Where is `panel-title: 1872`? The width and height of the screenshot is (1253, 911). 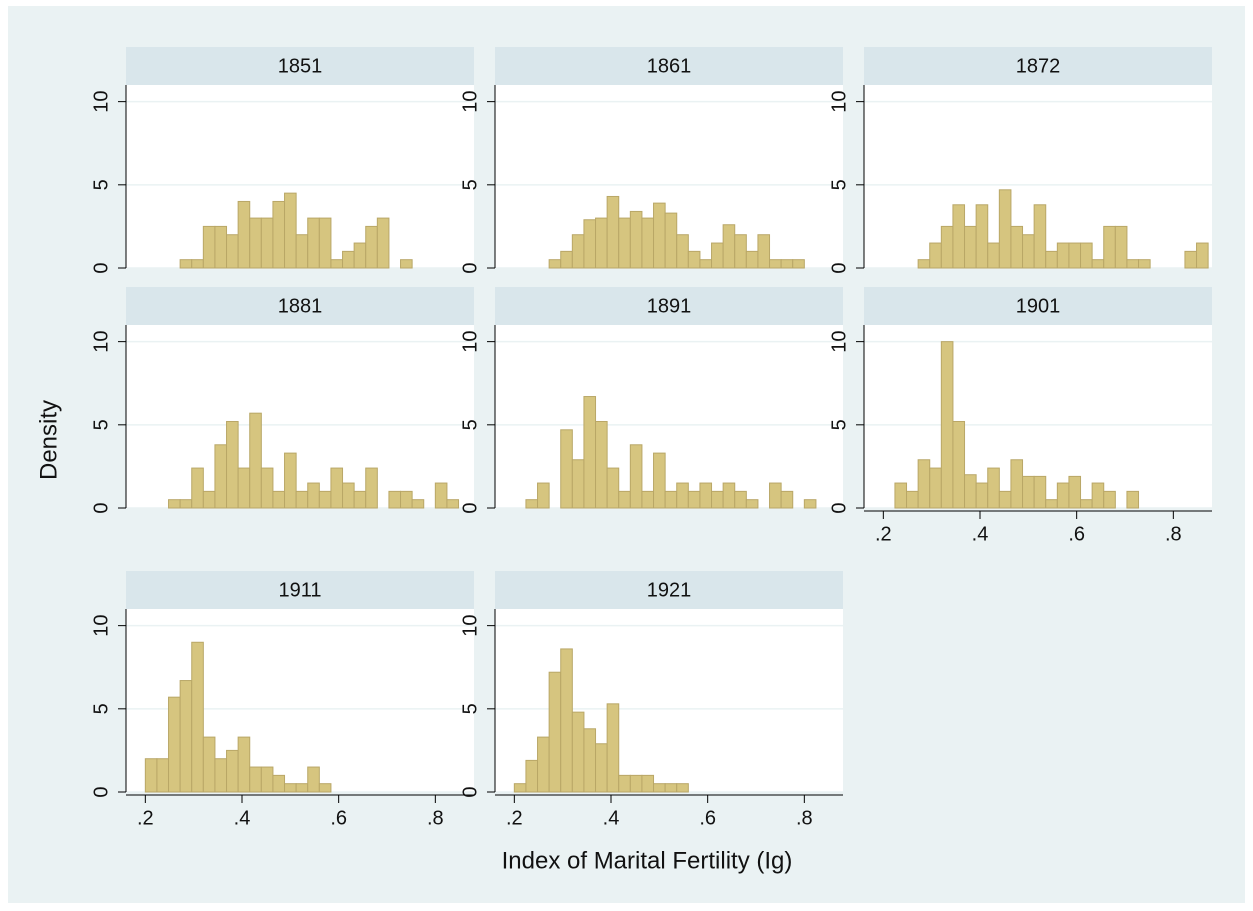 panel-title: 1872 is located at coordinates (1038, 66).